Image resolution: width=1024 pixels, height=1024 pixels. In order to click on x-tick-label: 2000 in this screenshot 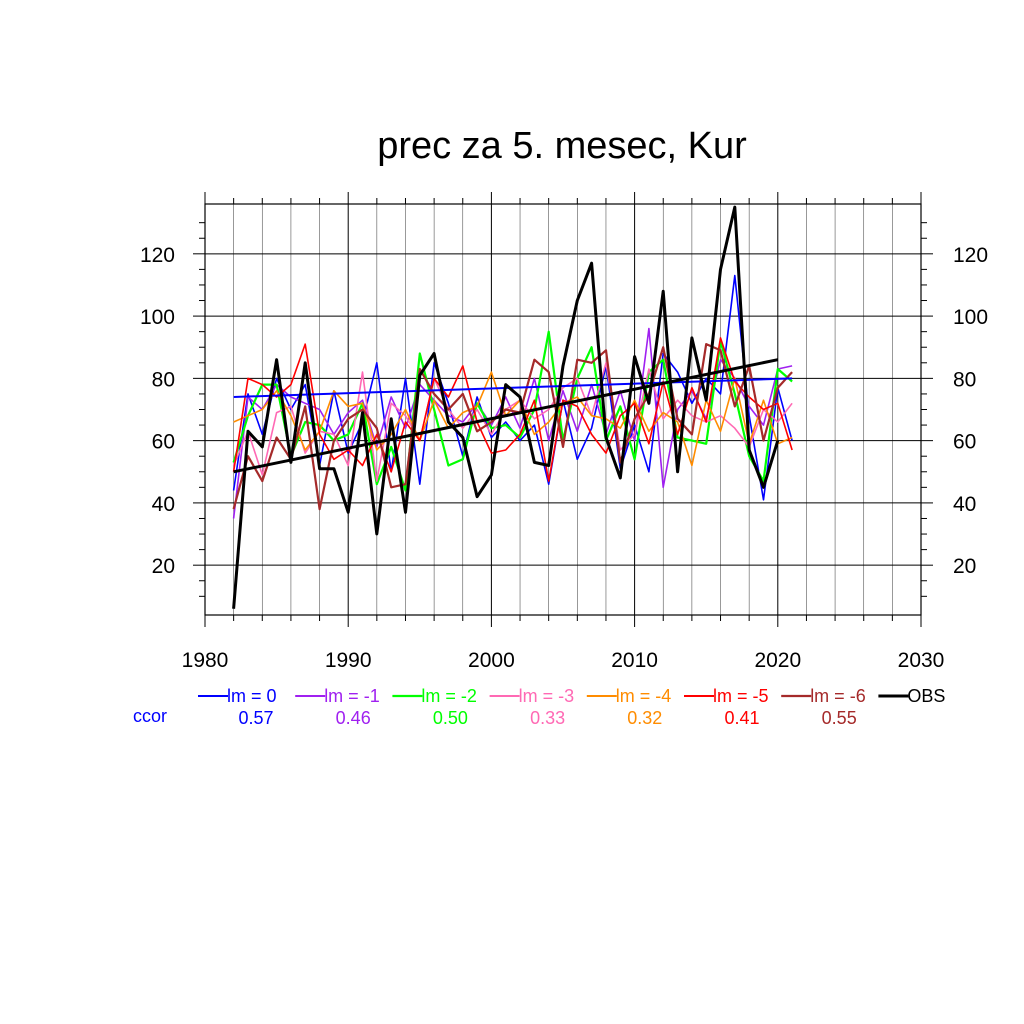, I will do `click(491, 660)`.